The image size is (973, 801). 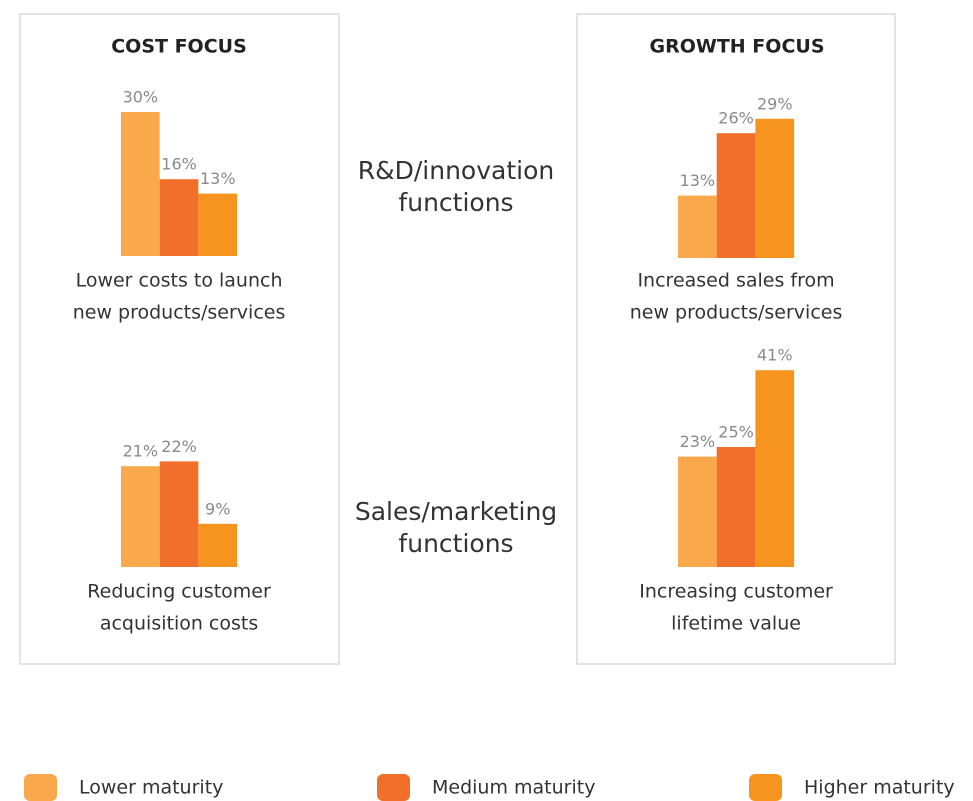 What do you see at coordinates (775, 103) in the screenshot?
I see `value-label: 29%` at bounding box center [775, 103].